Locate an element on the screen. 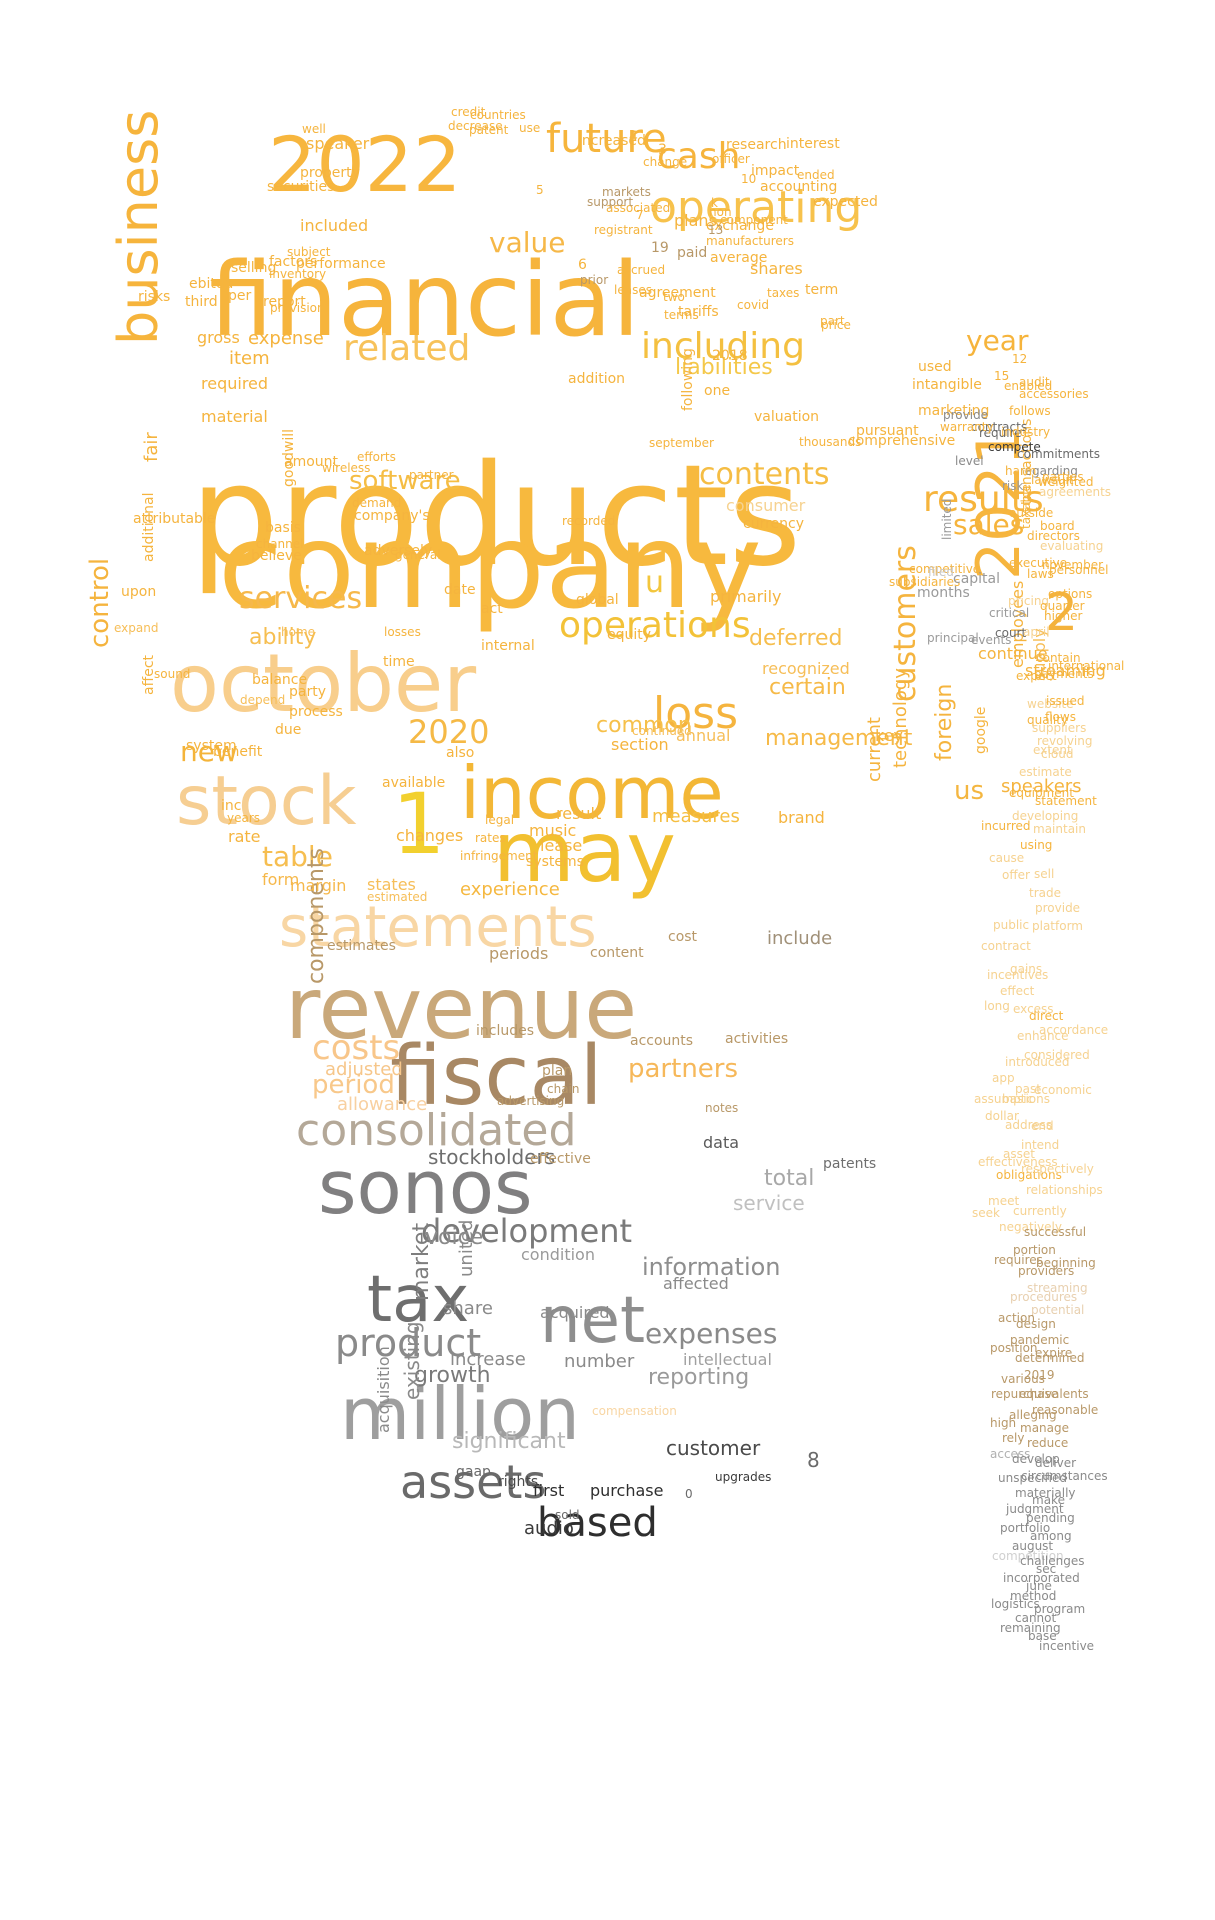 This screenshot has width=1215, height=1920. word-price: price is located at coordinates (836, 325).